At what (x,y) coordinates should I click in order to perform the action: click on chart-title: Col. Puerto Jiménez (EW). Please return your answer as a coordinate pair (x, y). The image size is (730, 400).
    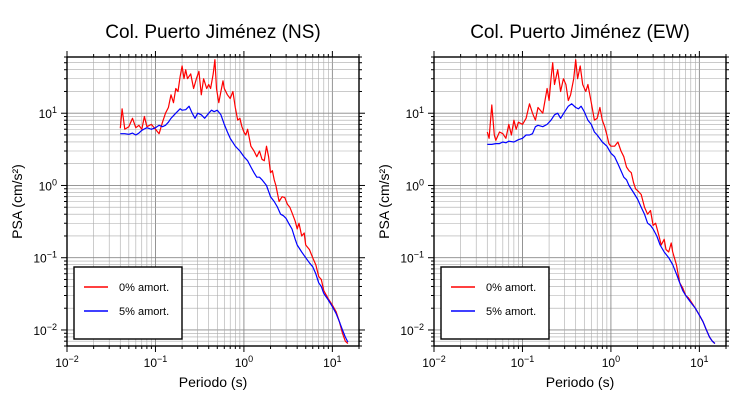
    Looking at the image, I should click on (580, 32).